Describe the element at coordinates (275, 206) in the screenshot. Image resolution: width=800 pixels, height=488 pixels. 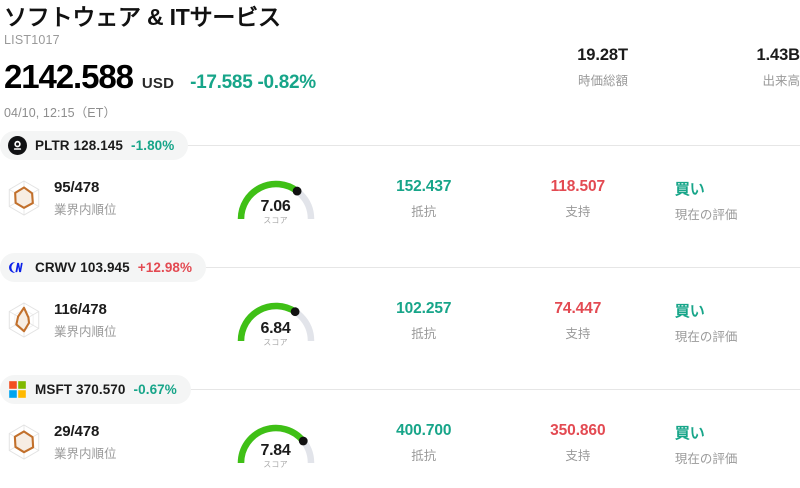
I see `score-value: 7.06` at that location.